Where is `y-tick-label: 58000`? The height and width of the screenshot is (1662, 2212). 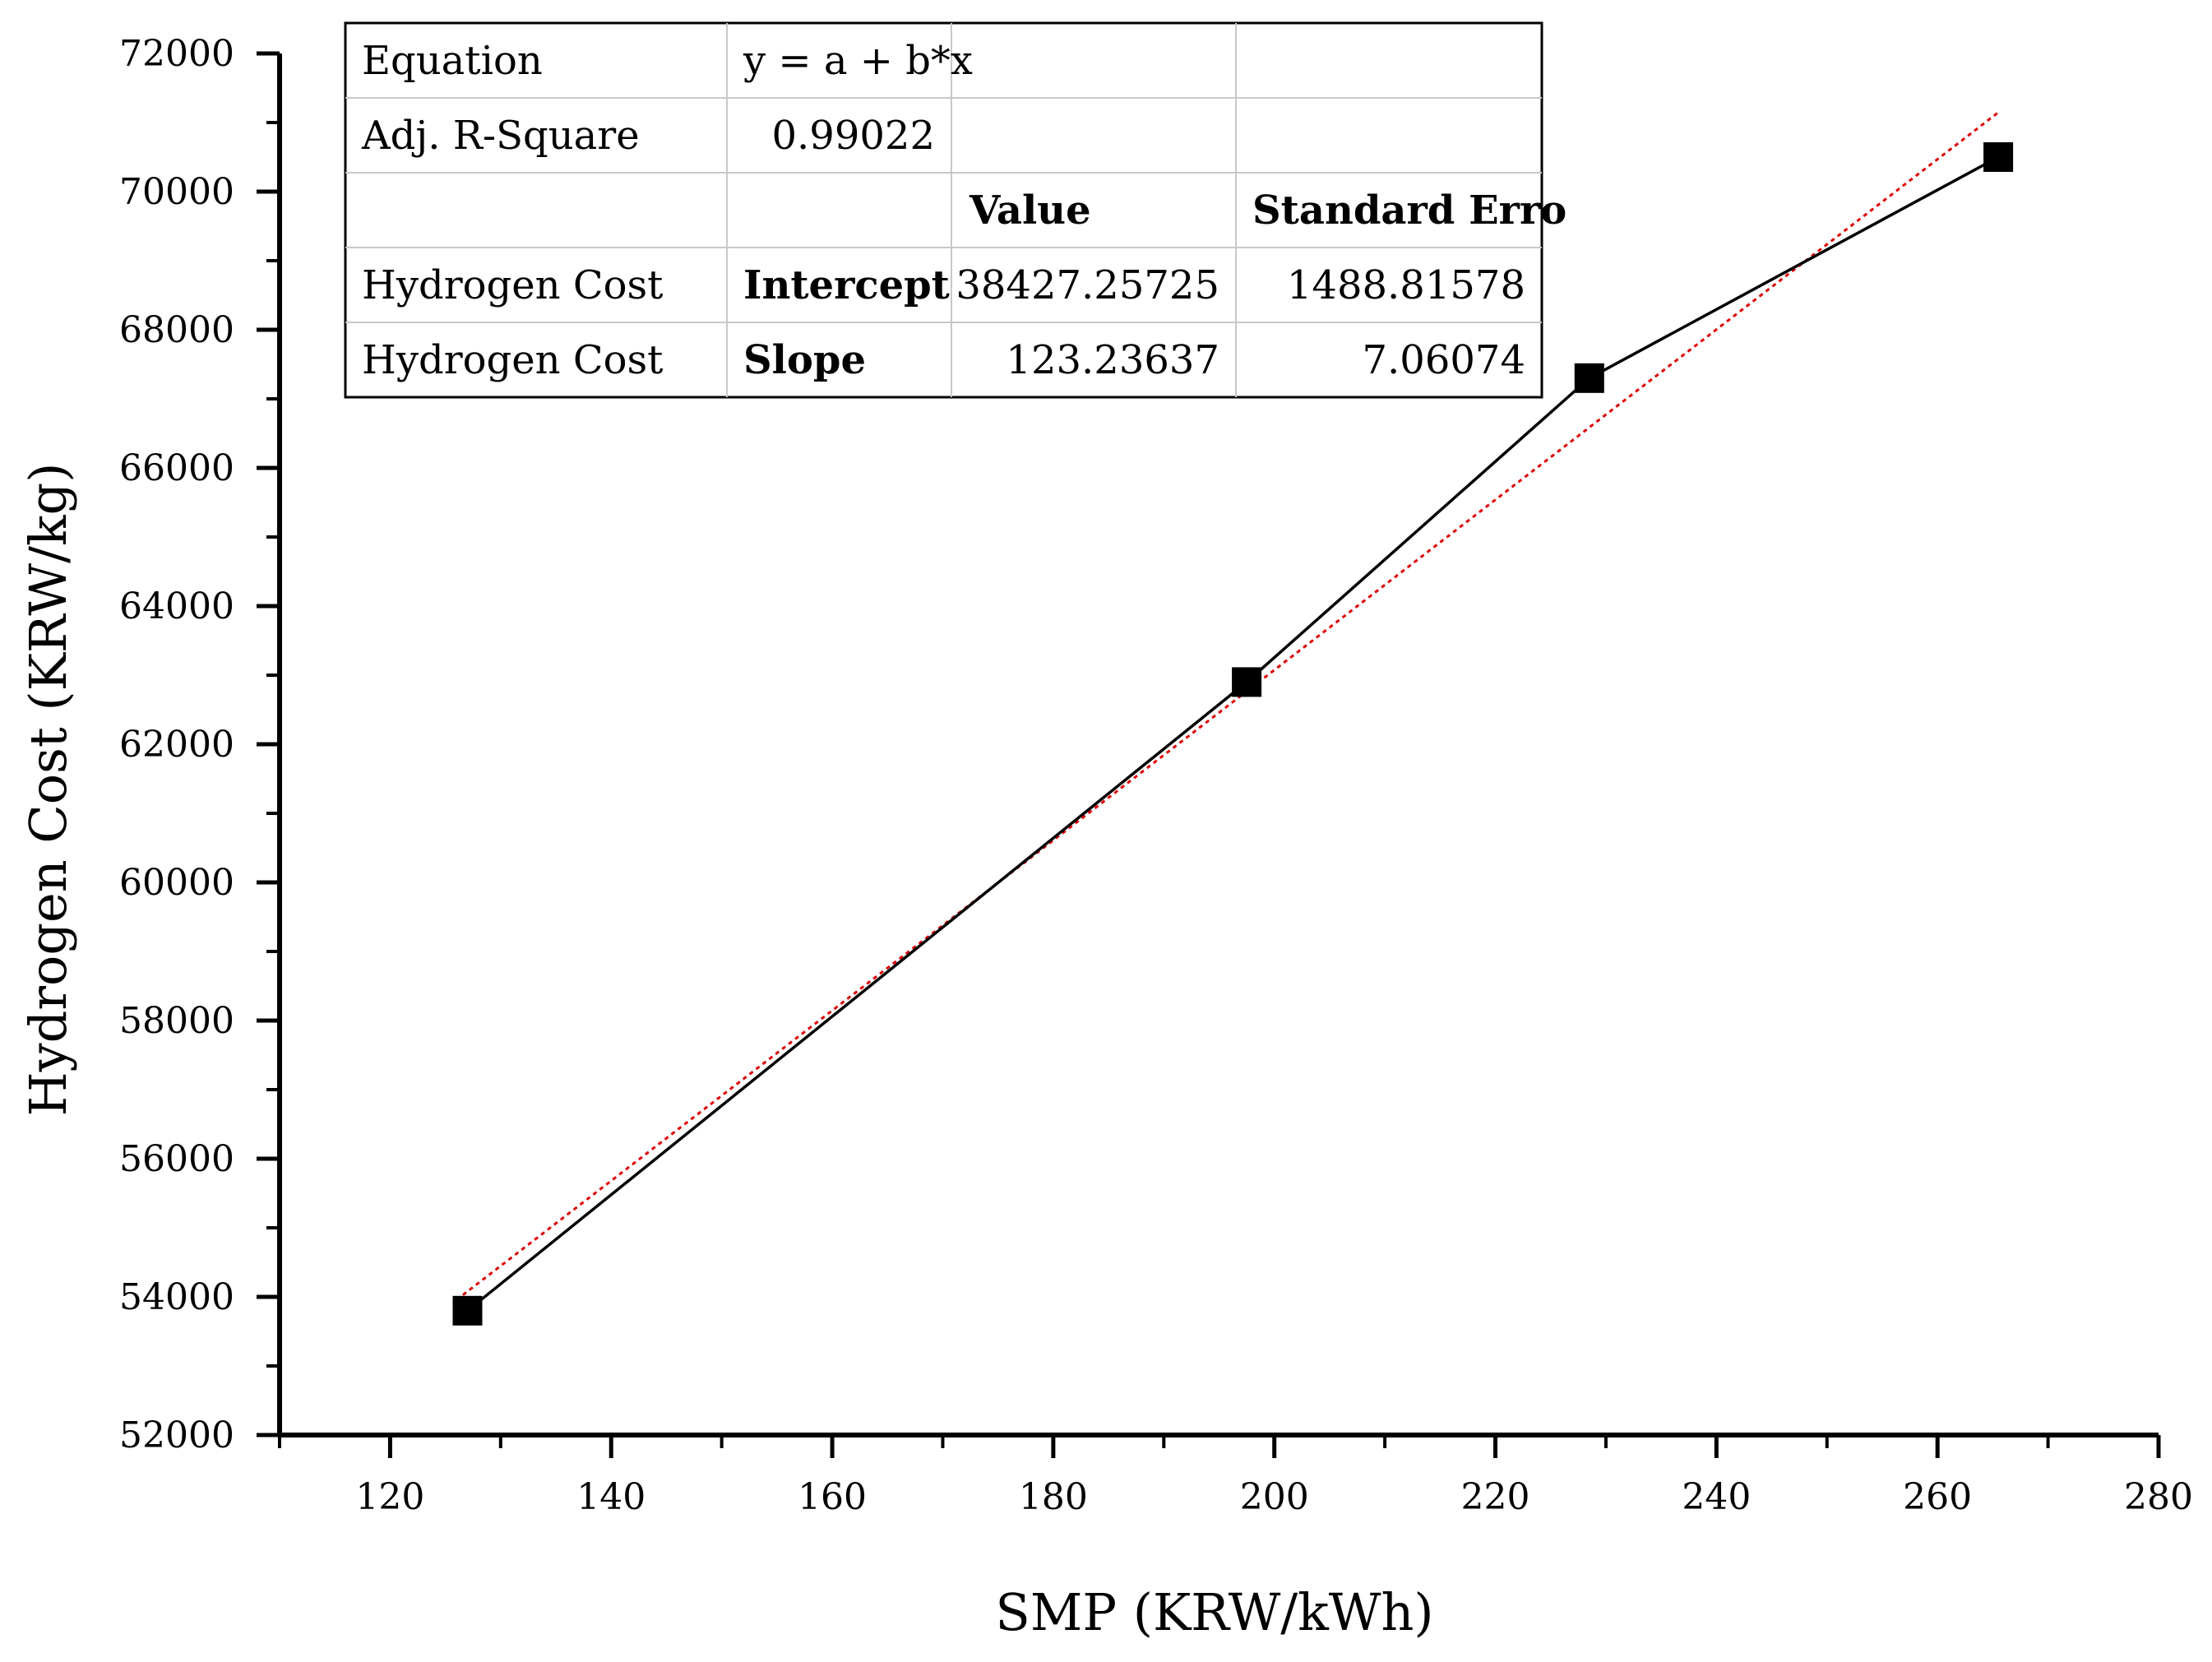
y-tick-label: 58000 is located at coordinates (176, 1021).